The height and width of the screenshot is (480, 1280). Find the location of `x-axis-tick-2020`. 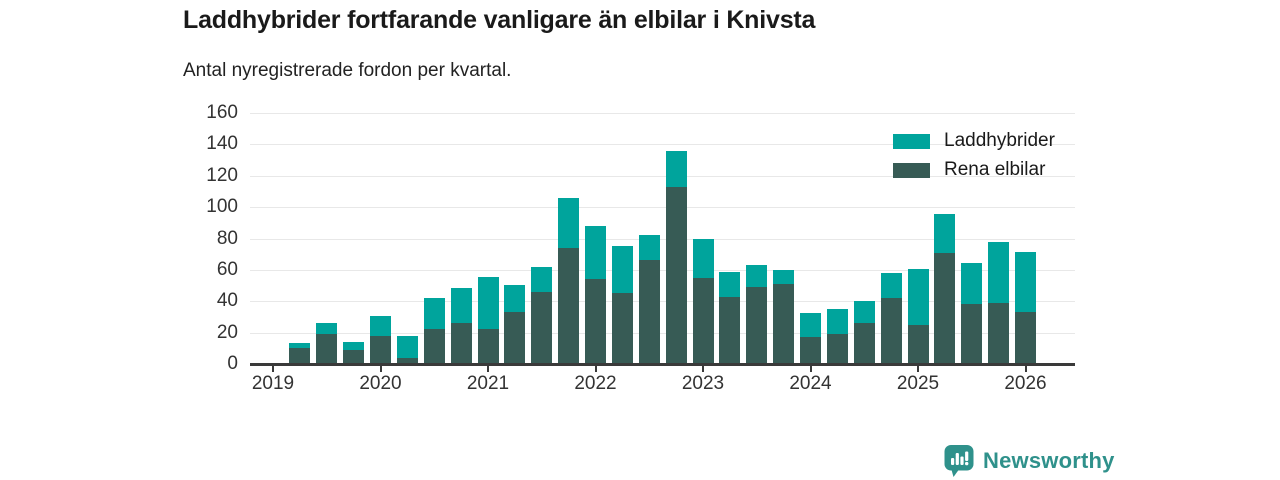

x-axis-tick-2020 is located at coordinates (380, 368).